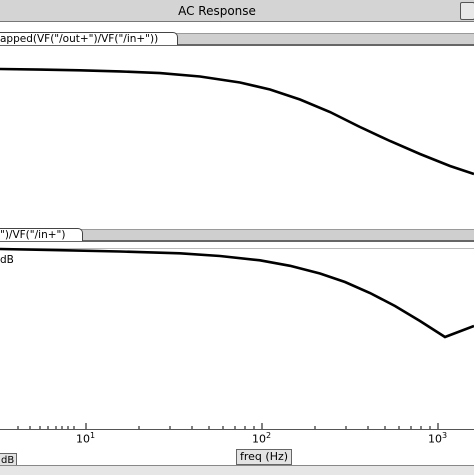 This screenshot has height=475, width=474. What do you see at coordinates (86, 438) in the screenshot?
I see `x-tick-label: 101` at bounding box center [86, 438].